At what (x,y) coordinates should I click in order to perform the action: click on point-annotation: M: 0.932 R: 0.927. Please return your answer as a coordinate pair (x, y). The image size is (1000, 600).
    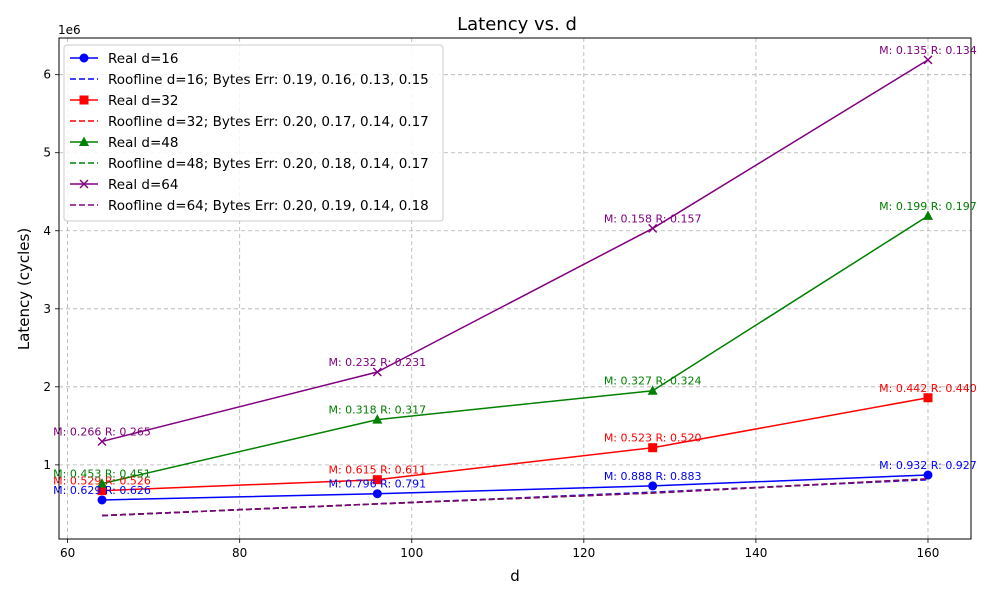
    Looking at the image, I should click on (928, 465).